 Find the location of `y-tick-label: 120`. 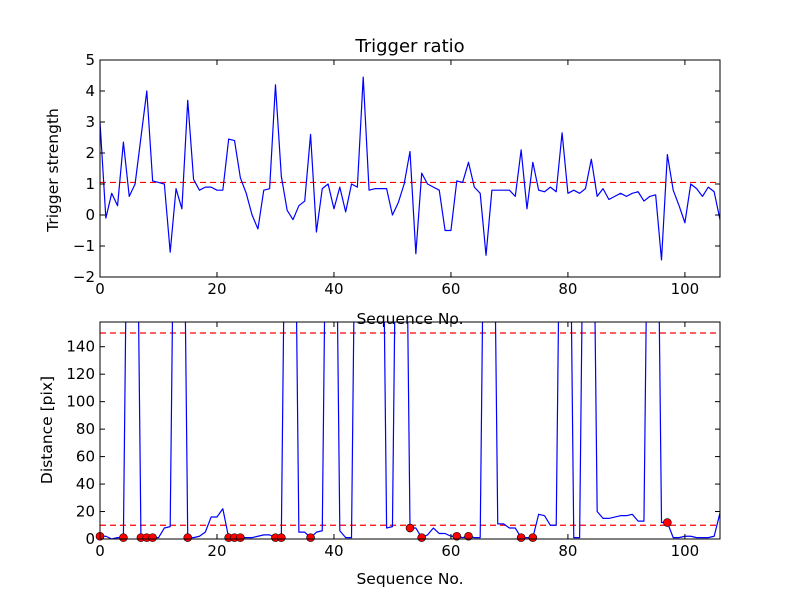

y-tick-label: 120 is located at coordinates (80, 374).